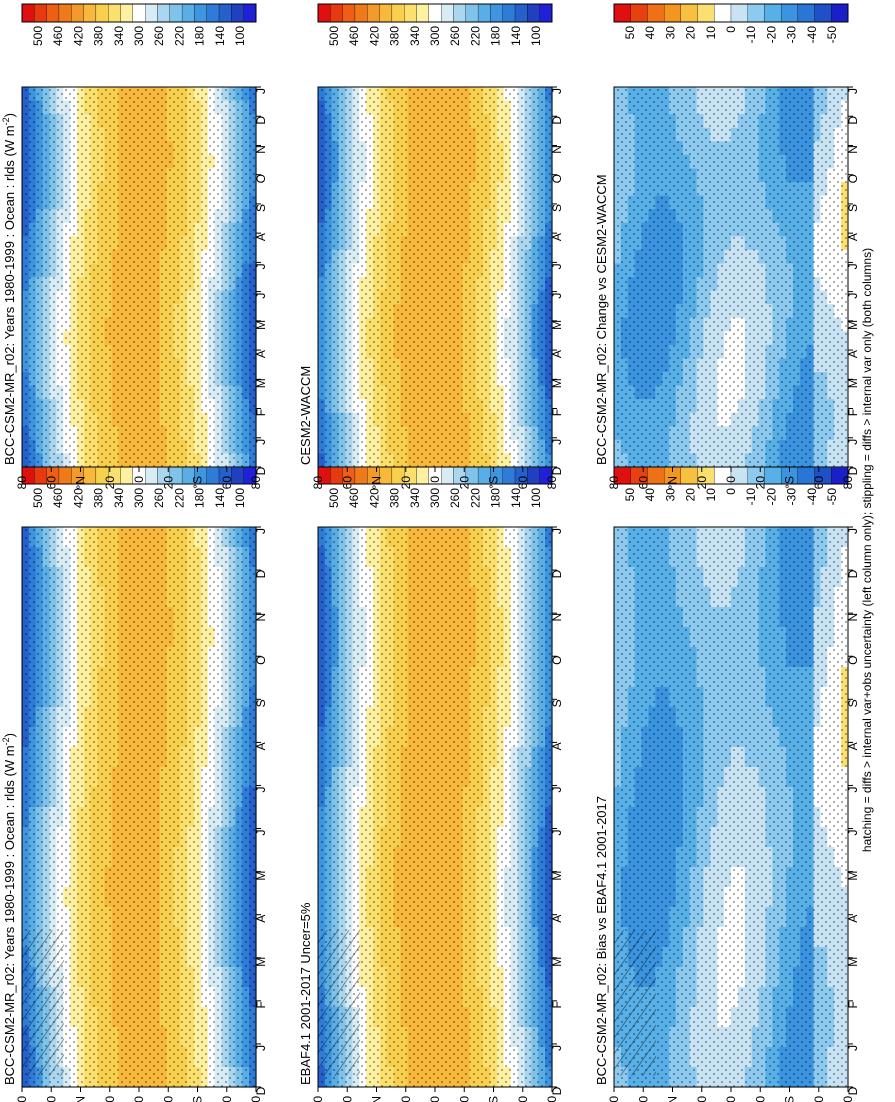  I want to click on panel-title-sup: -2, so click(6, 121).